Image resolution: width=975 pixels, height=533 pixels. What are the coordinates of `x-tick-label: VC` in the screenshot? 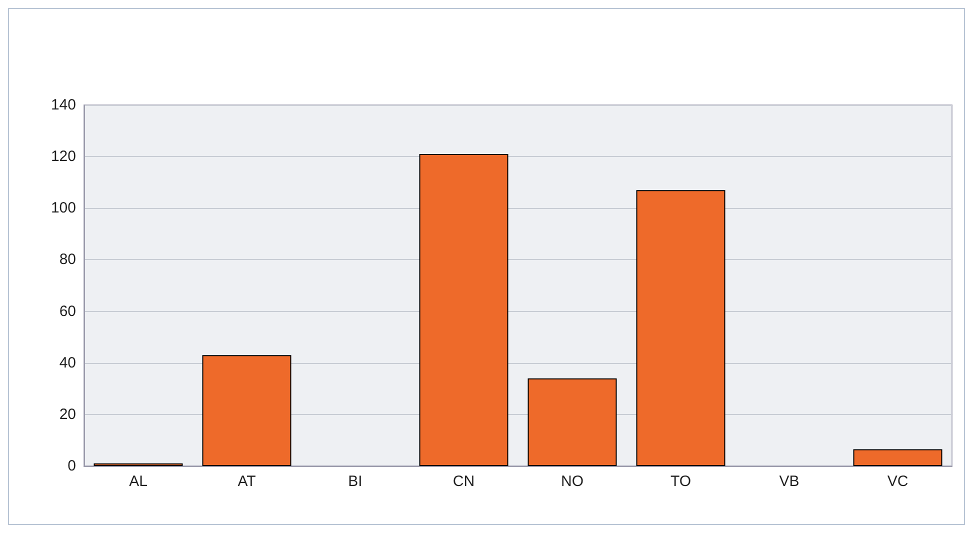 It's located at (897, 481).